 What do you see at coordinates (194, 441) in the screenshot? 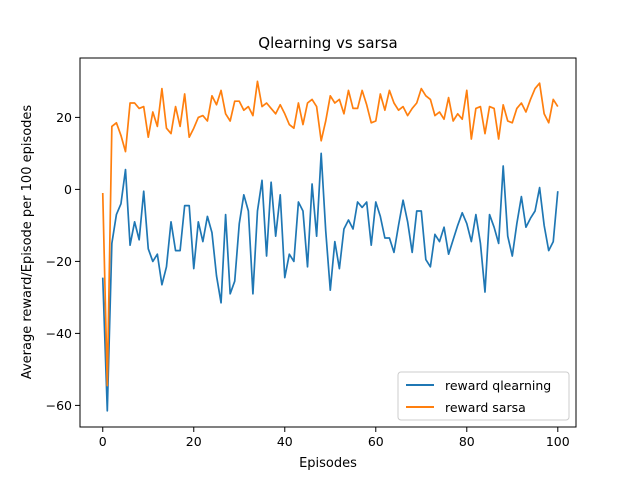
I see `x-tick-label: 20` at bounding box center [194, 441].